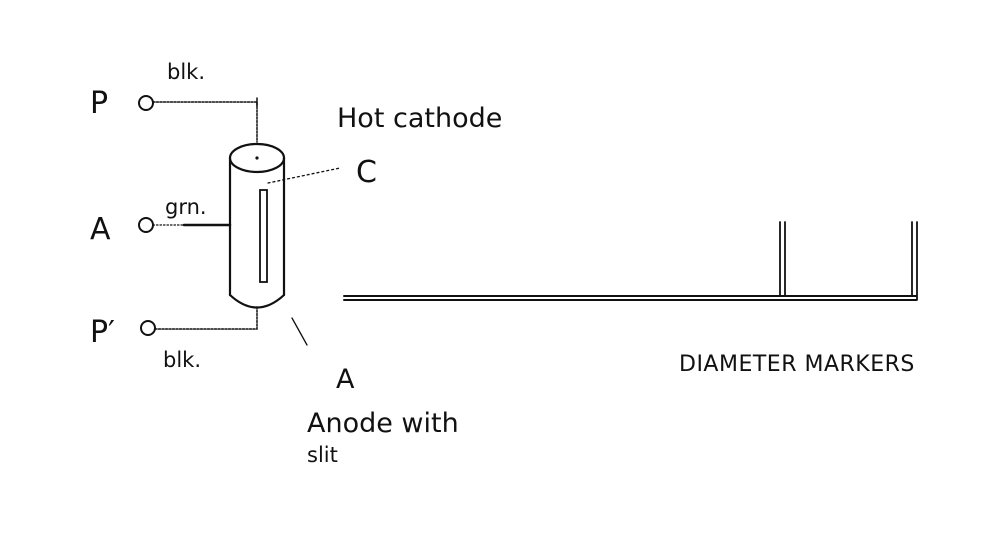  I want to click on cathode-leader-line, so click(304, 175).